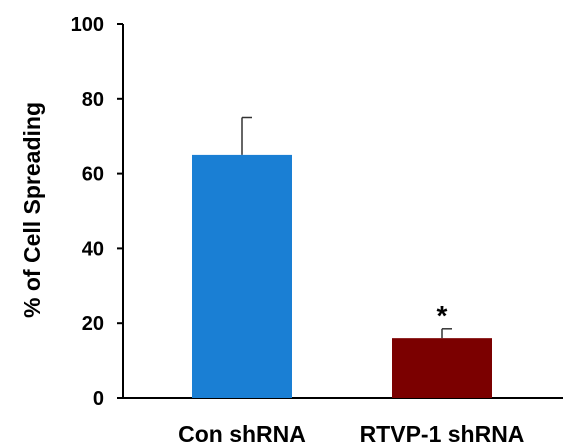 The image size is (581, 448). What do you see at coordinates (242, 434) in the screenshot?
I see `x-tick-label: Con shRNA` at bounding box center [242, 434].